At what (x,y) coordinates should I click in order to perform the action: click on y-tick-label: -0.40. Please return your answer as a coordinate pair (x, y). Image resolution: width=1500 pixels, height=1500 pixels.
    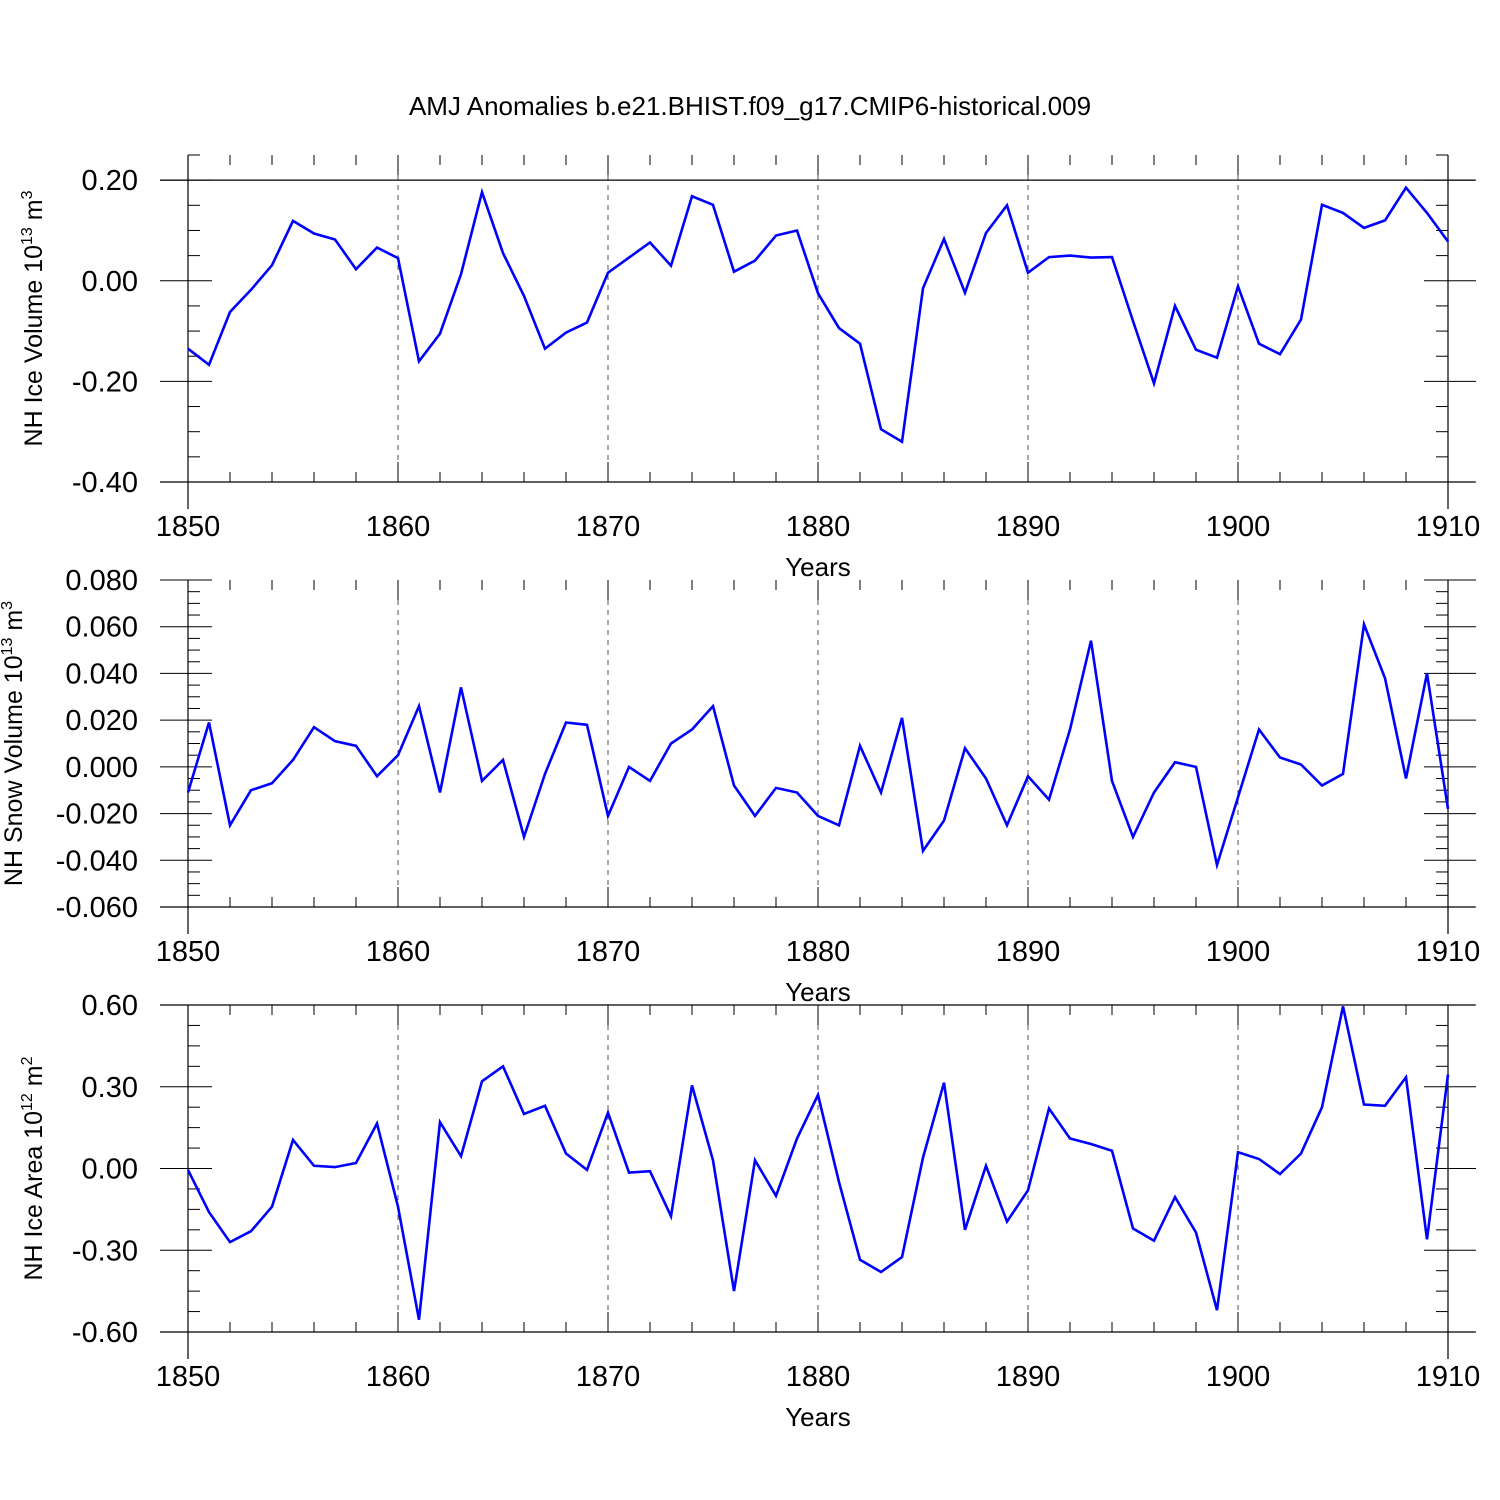
    Looking at the image, I should click on (105, 483).